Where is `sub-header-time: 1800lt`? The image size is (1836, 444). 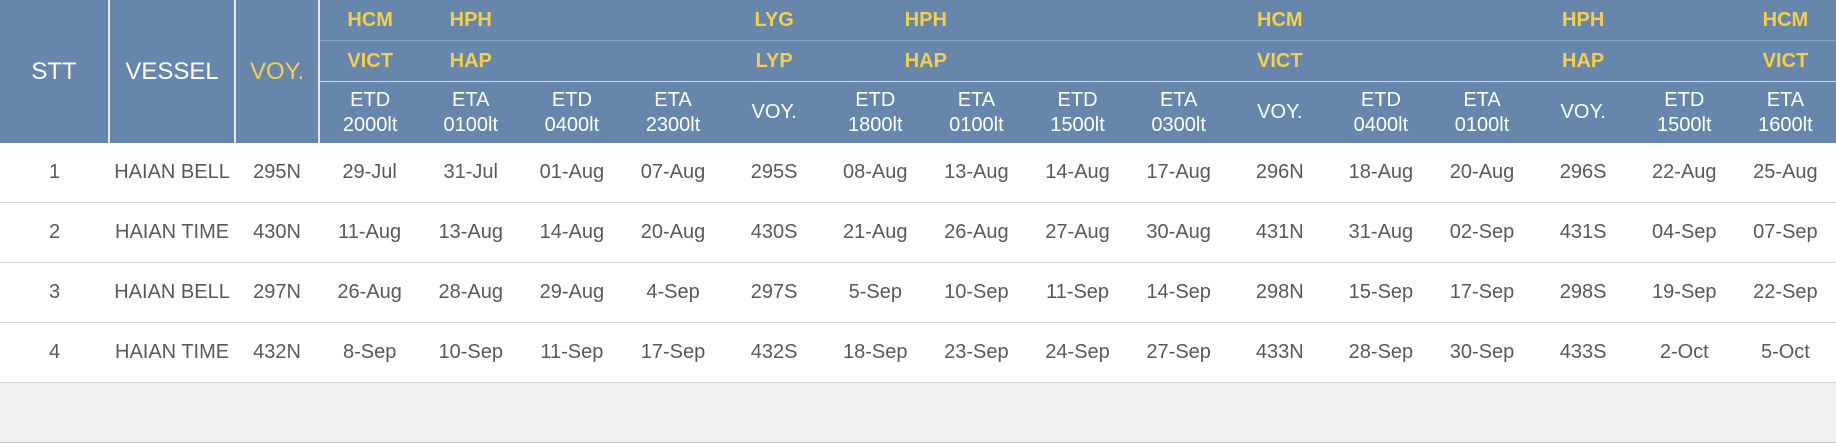 sub-header-time: 1800lt is located at coordinates (875, 124).